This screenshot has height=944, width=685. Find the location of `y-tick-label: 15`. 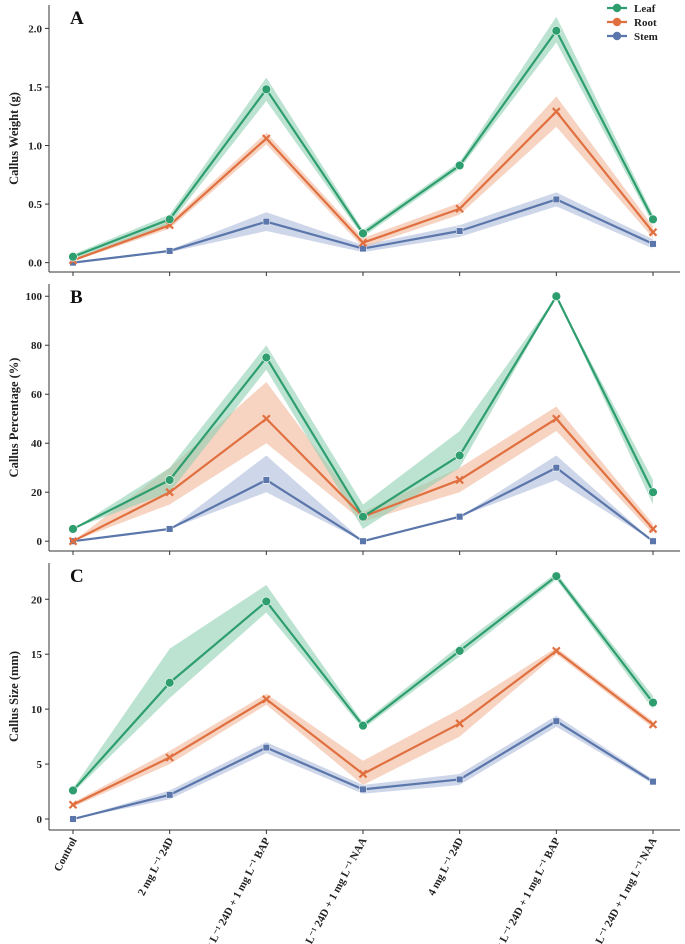

y-tick-label: 15 is located at coordinates (37, 655).